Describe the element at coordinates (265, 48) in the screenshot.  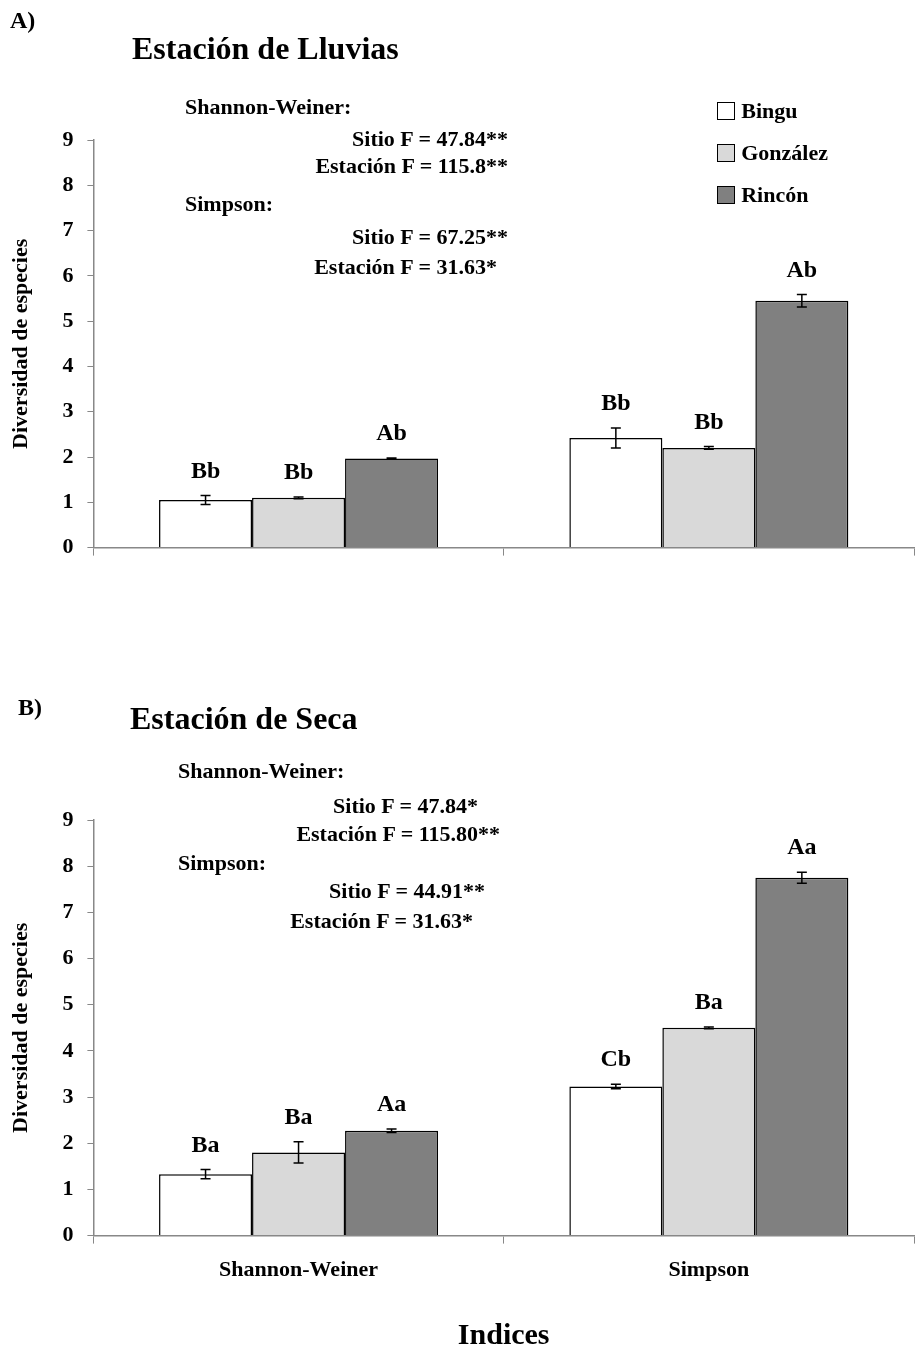
I see `chart-title: Estación de Lluvias` at that location.